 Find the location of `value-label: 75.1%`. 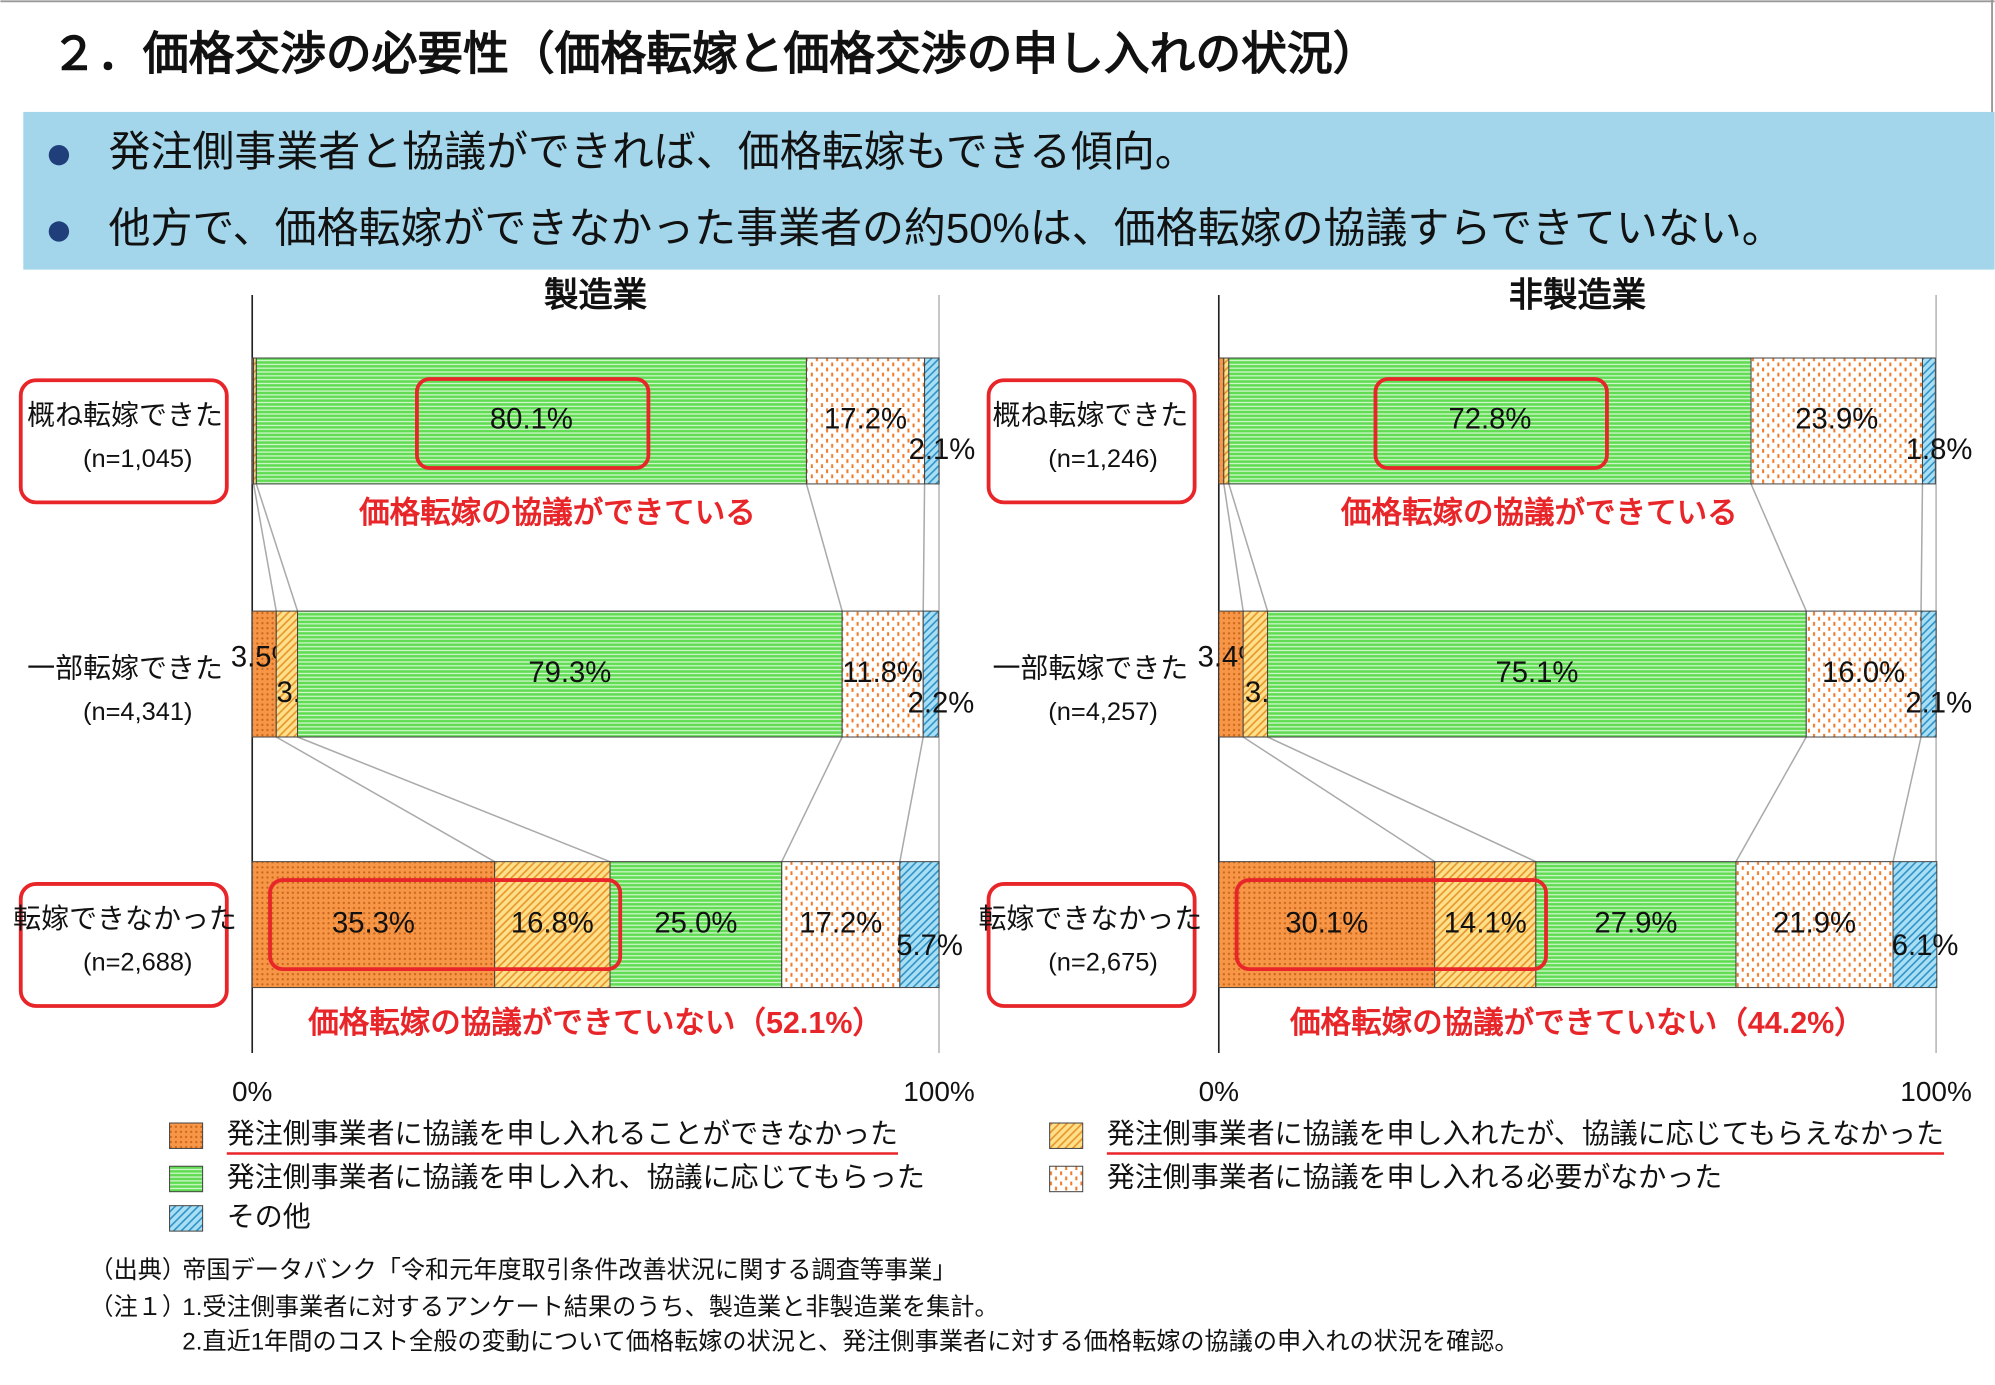

value-label: 75.1% is located at coordinates (1536, 673).